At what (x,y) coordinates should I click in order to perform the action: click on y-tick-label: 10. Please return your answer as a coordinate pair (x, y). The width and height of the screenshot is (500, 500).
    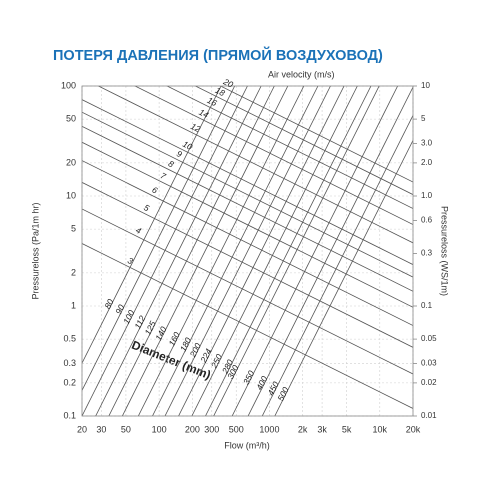
    Looking at the image, I should click on (71, 195).